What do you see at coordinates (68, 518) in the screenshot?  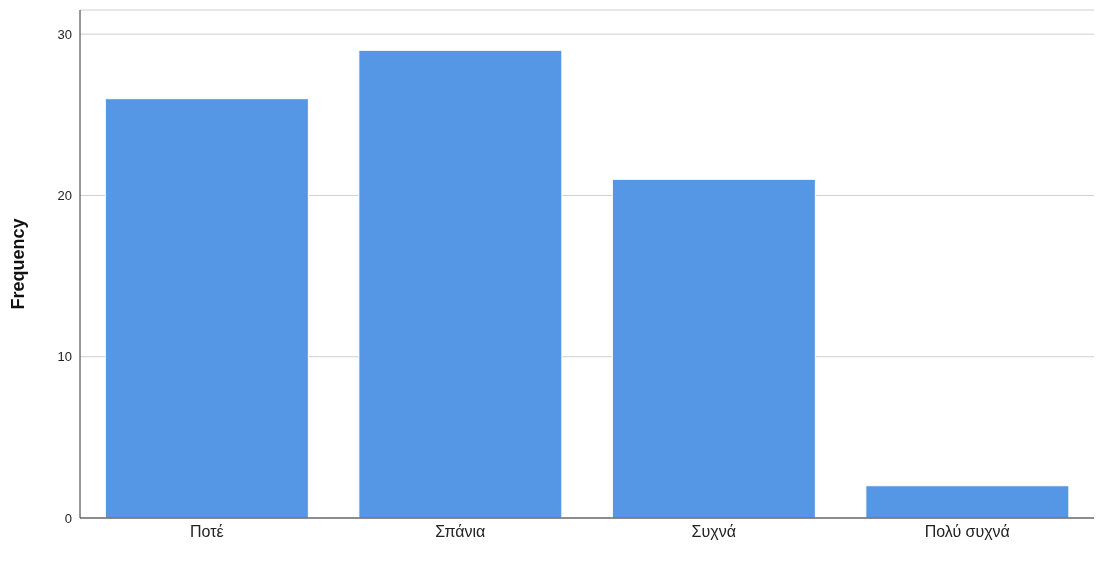 I see `y-tick-label: 0` at bounding box center [68, 518].